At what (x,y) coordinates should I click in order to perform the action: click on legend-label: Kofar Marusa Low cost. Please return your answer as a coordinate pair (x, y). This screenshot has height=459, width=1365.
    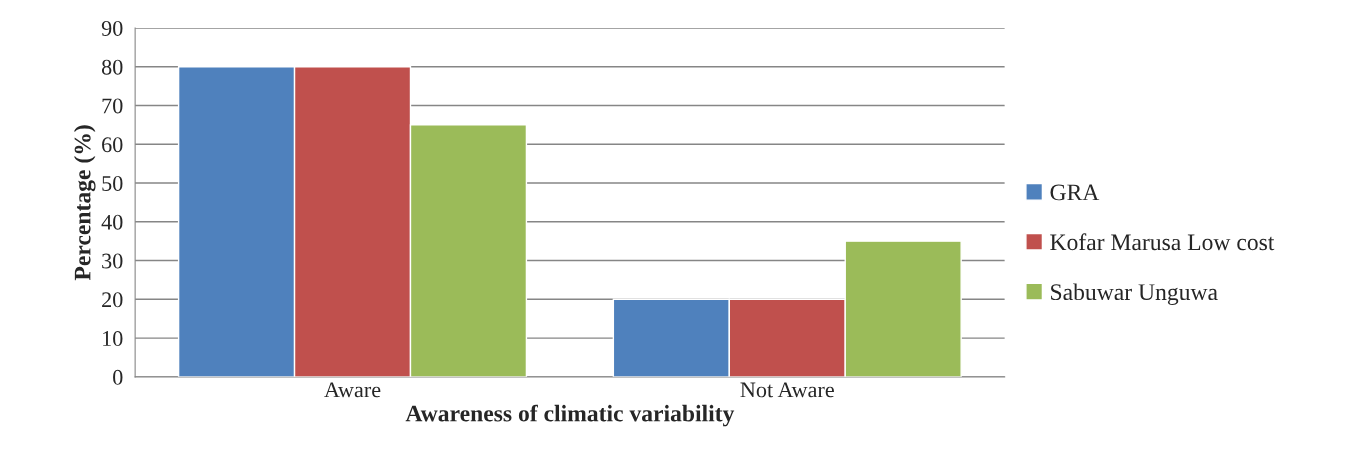
    Looking at the image, I should click on (1162, 242).